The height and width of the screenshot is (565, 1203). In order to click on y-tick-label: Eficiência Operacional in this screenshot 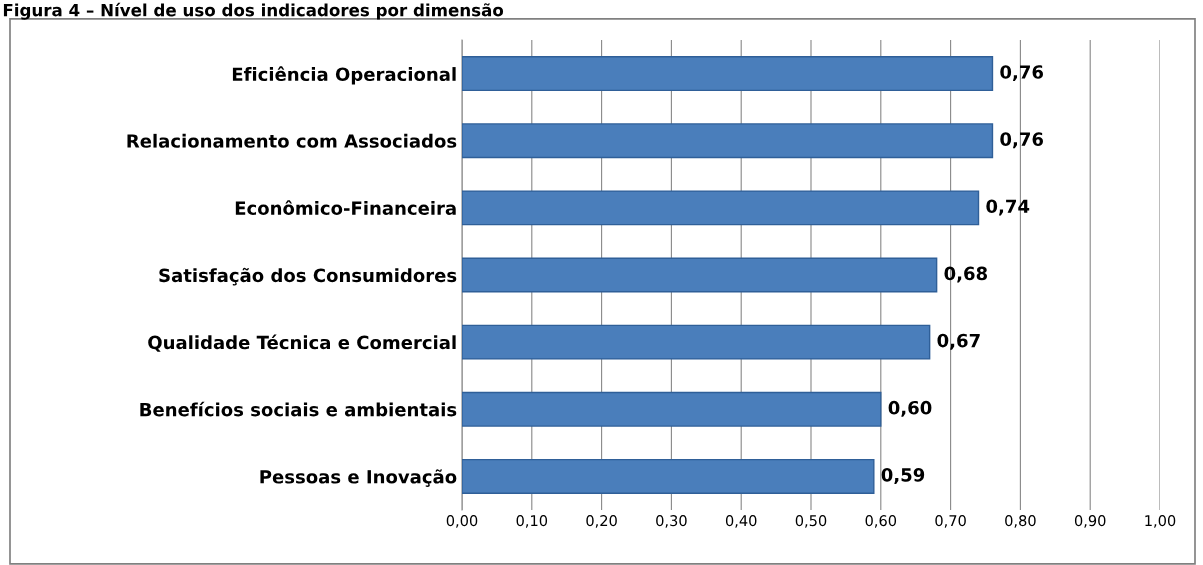, I will do `click(344, 75)`.